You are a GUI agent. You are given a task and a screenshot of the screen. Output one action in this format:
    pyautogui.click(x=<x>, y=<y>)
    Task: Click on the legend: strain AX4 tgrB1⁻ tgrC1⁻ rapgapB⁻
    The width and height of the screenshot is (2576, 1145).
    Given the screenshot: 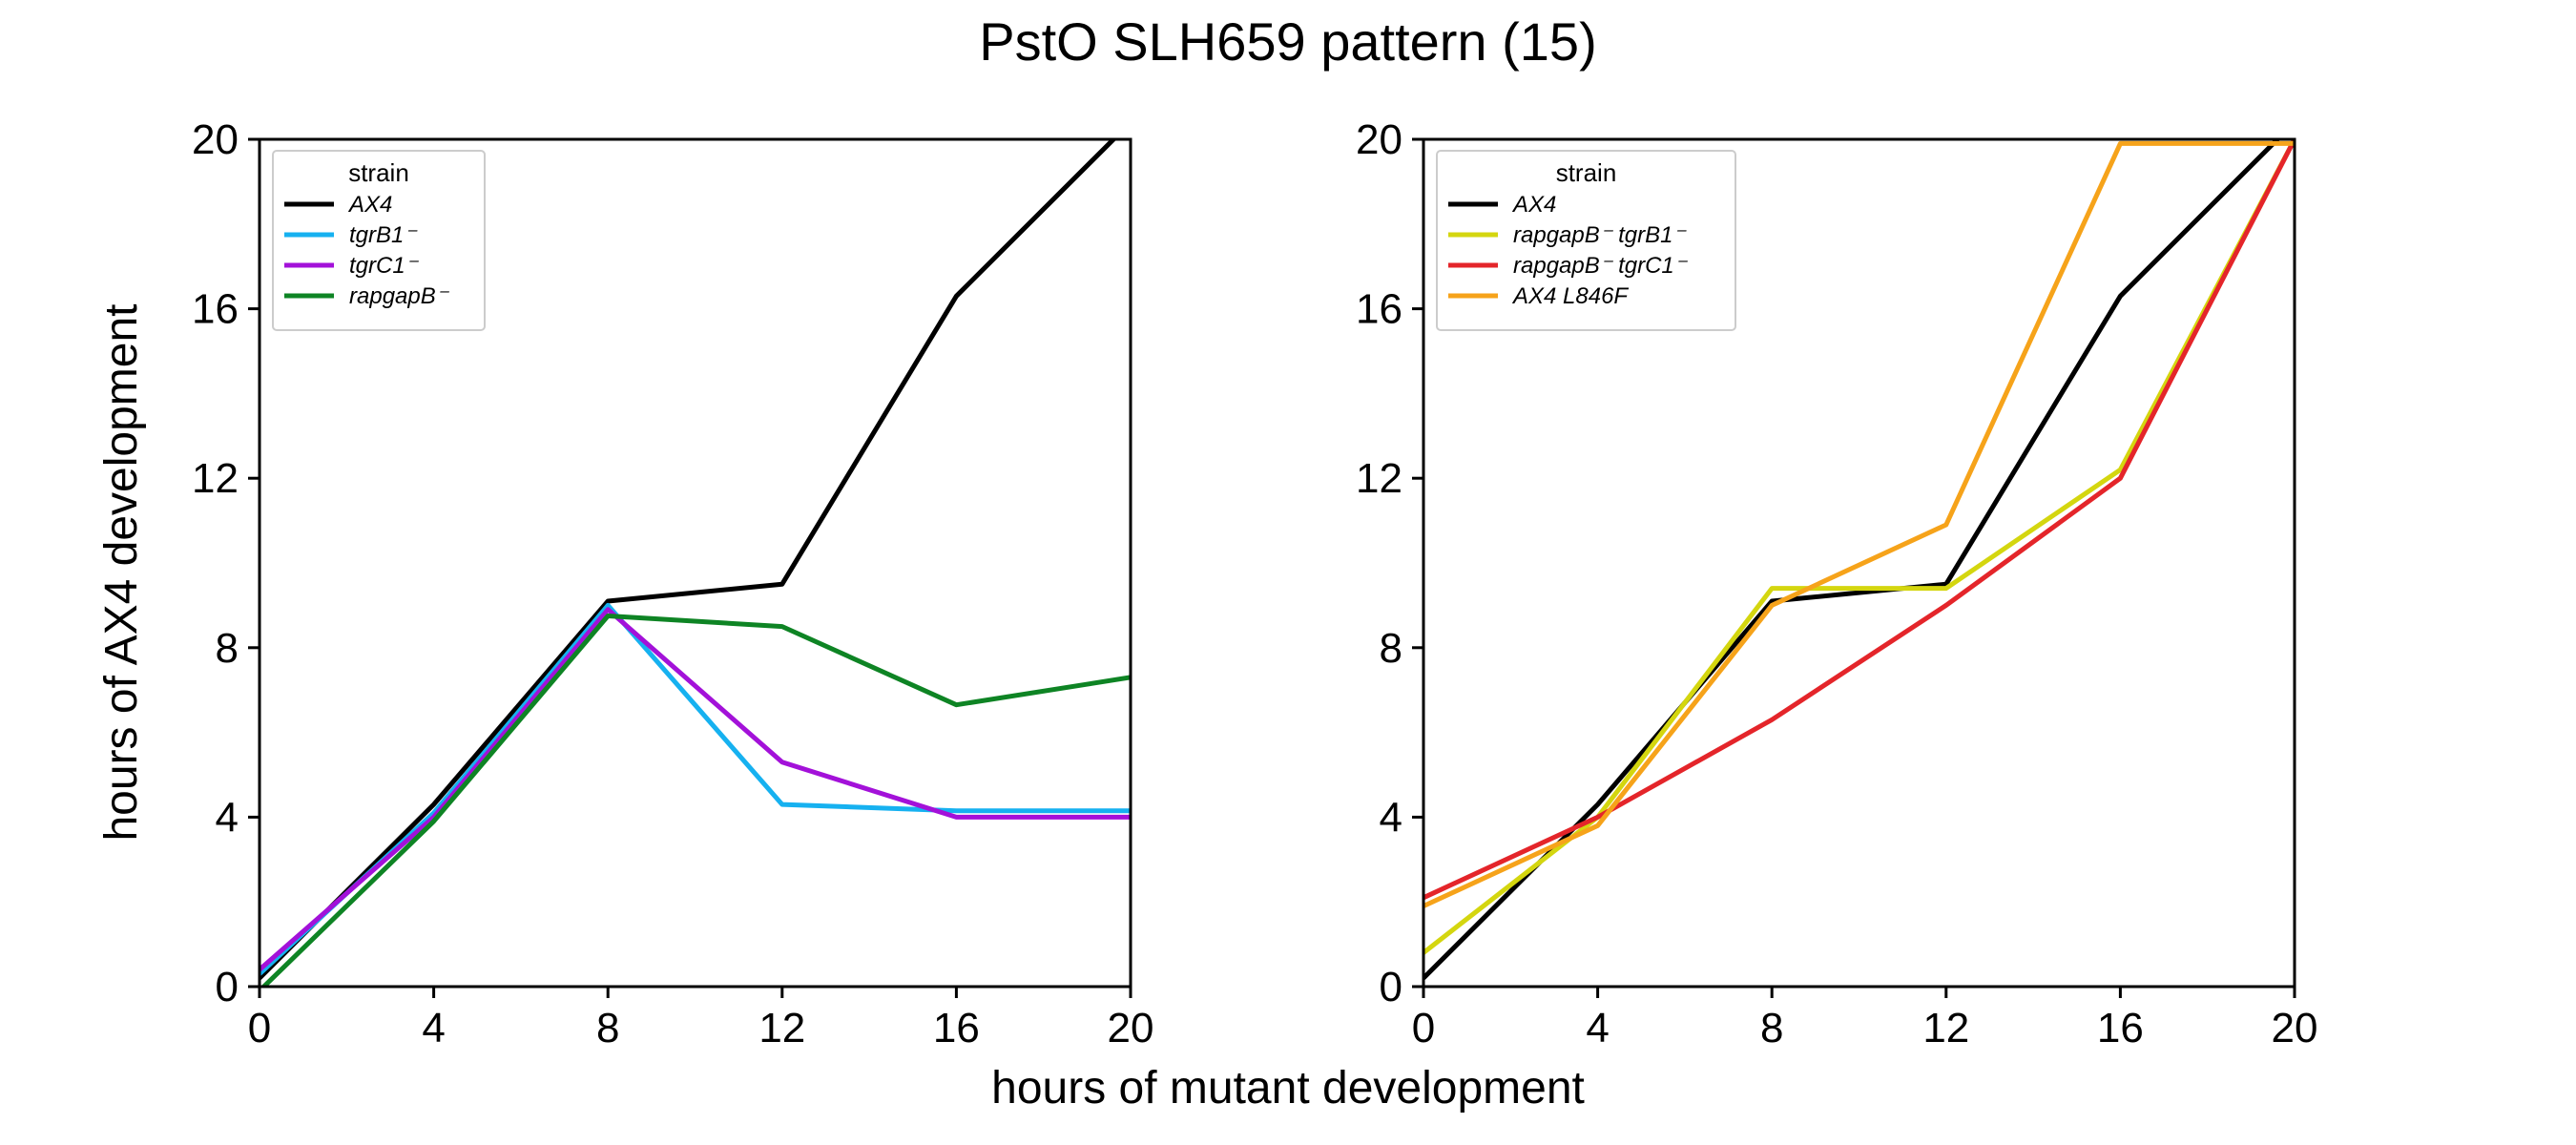 What is the action you would take?
    pyautogui.click(x=379, y=240)
    